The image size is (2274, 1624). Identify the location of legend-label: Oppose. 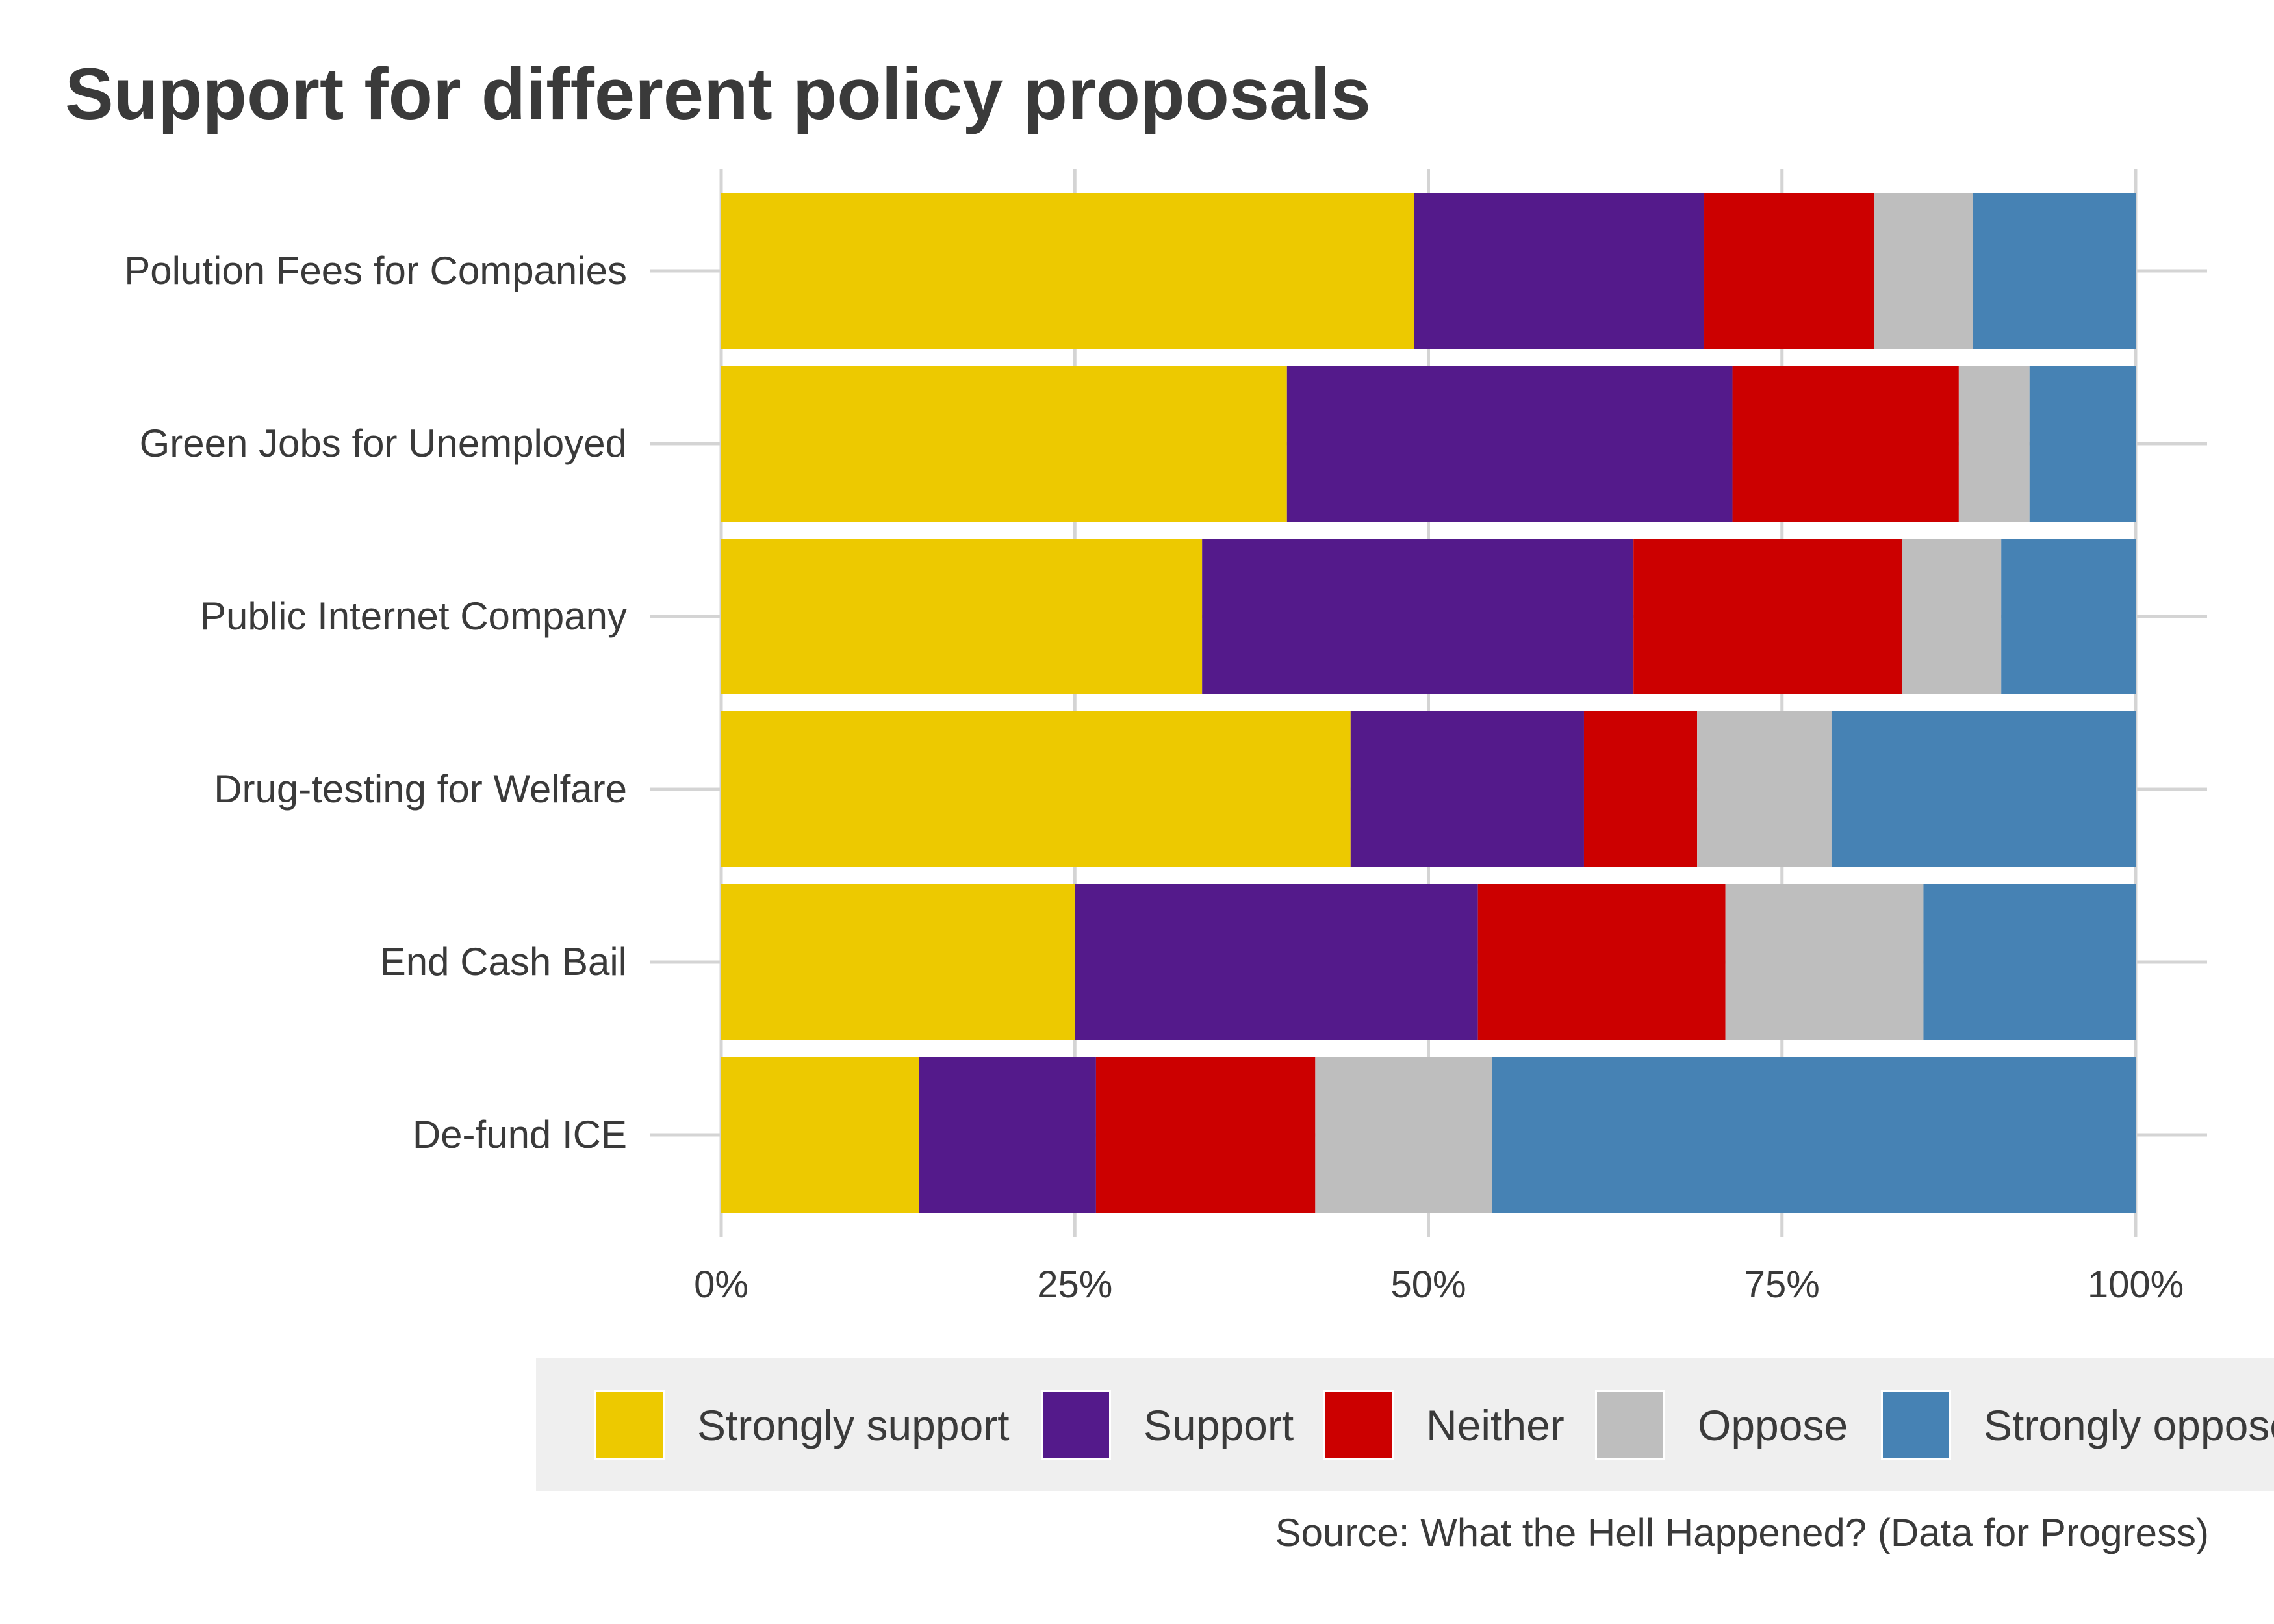
(1773, 1425).